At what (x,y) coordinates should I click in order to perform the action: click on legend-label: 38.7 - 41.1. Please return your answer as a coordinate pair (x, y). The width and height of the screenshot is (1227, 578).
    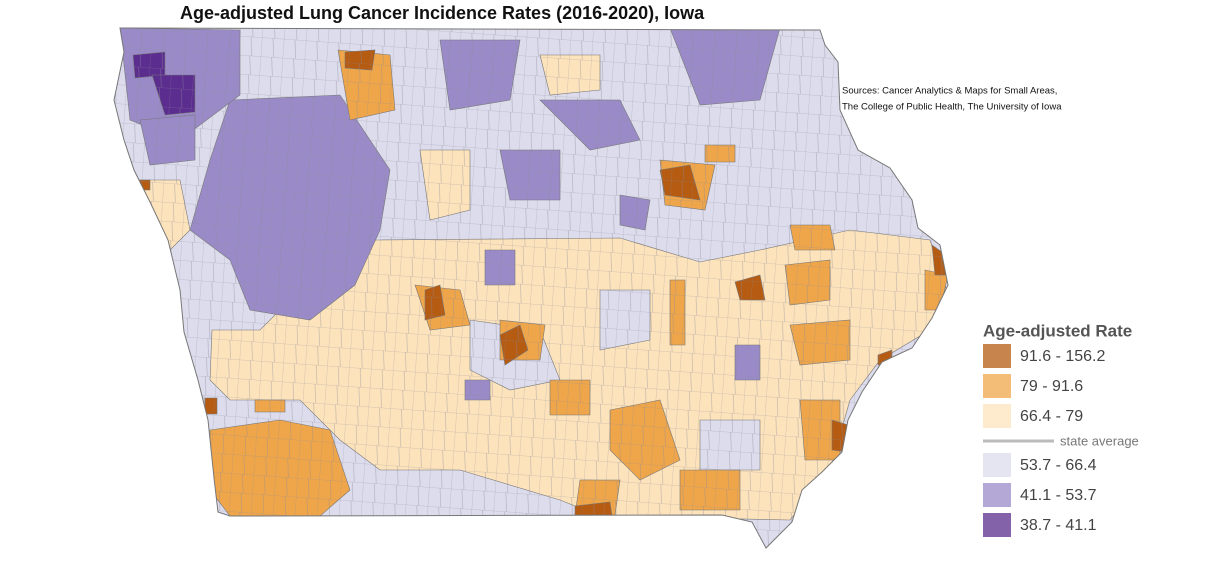
    Looking at the image, I should click on (1058, 525).